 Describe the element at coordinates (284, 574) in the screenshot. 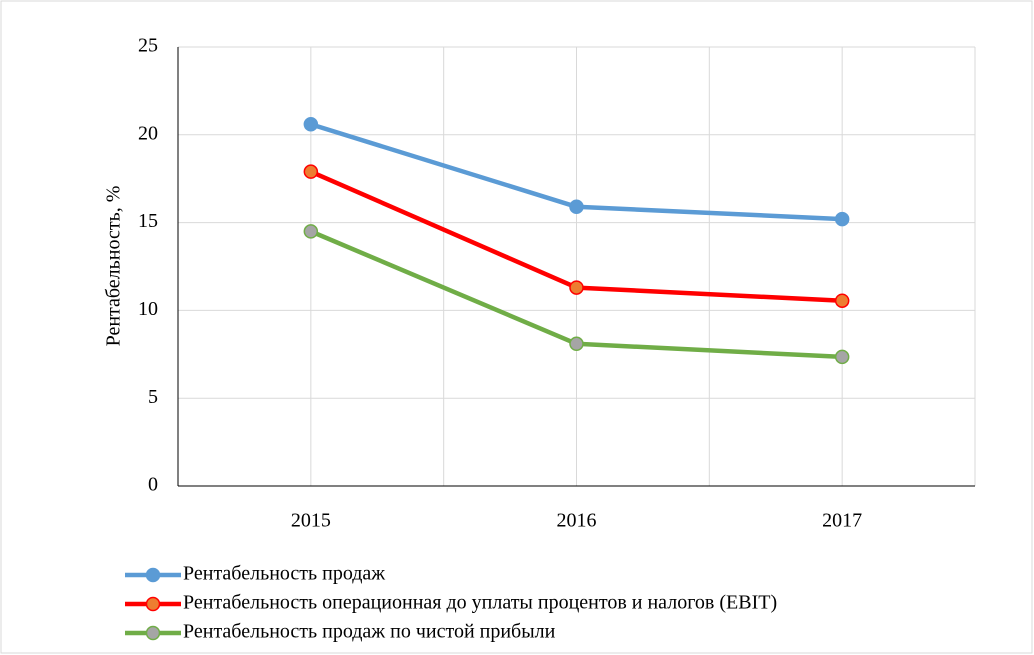

I see `legend-label: Рентабельность продаж` at that location.